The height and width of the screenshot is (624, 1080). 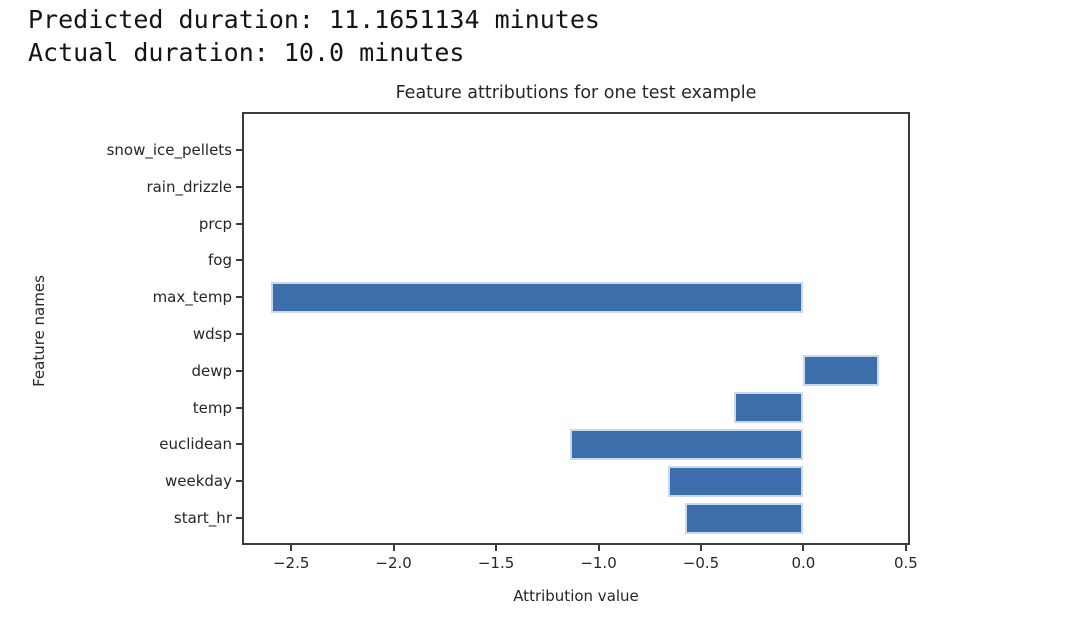 I want to click on xtick-label: 0.5, so click(x=905, y=563).